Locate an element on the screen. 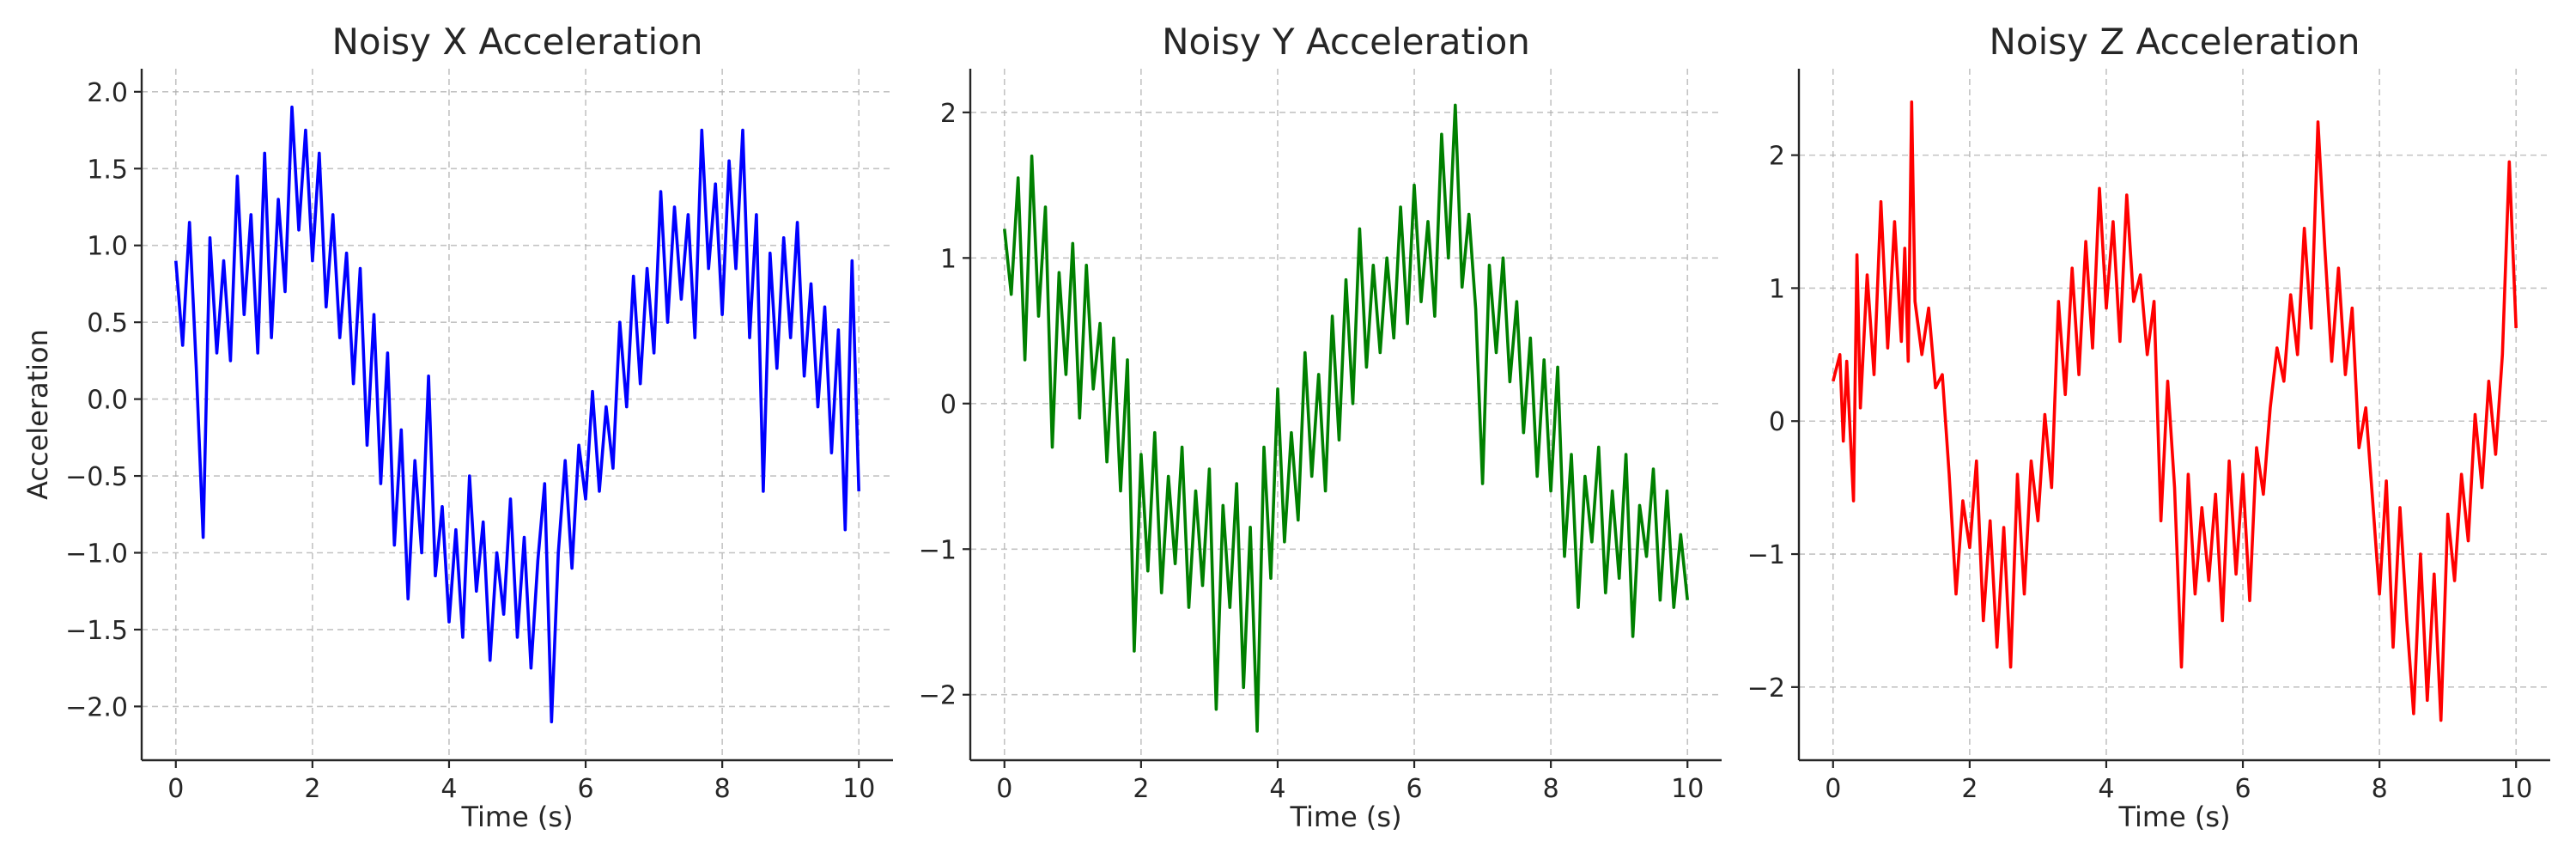 The width and height of the screenshot is (2576, 859). y-tick-label: −2.0 is located at coordinates (96, 707).